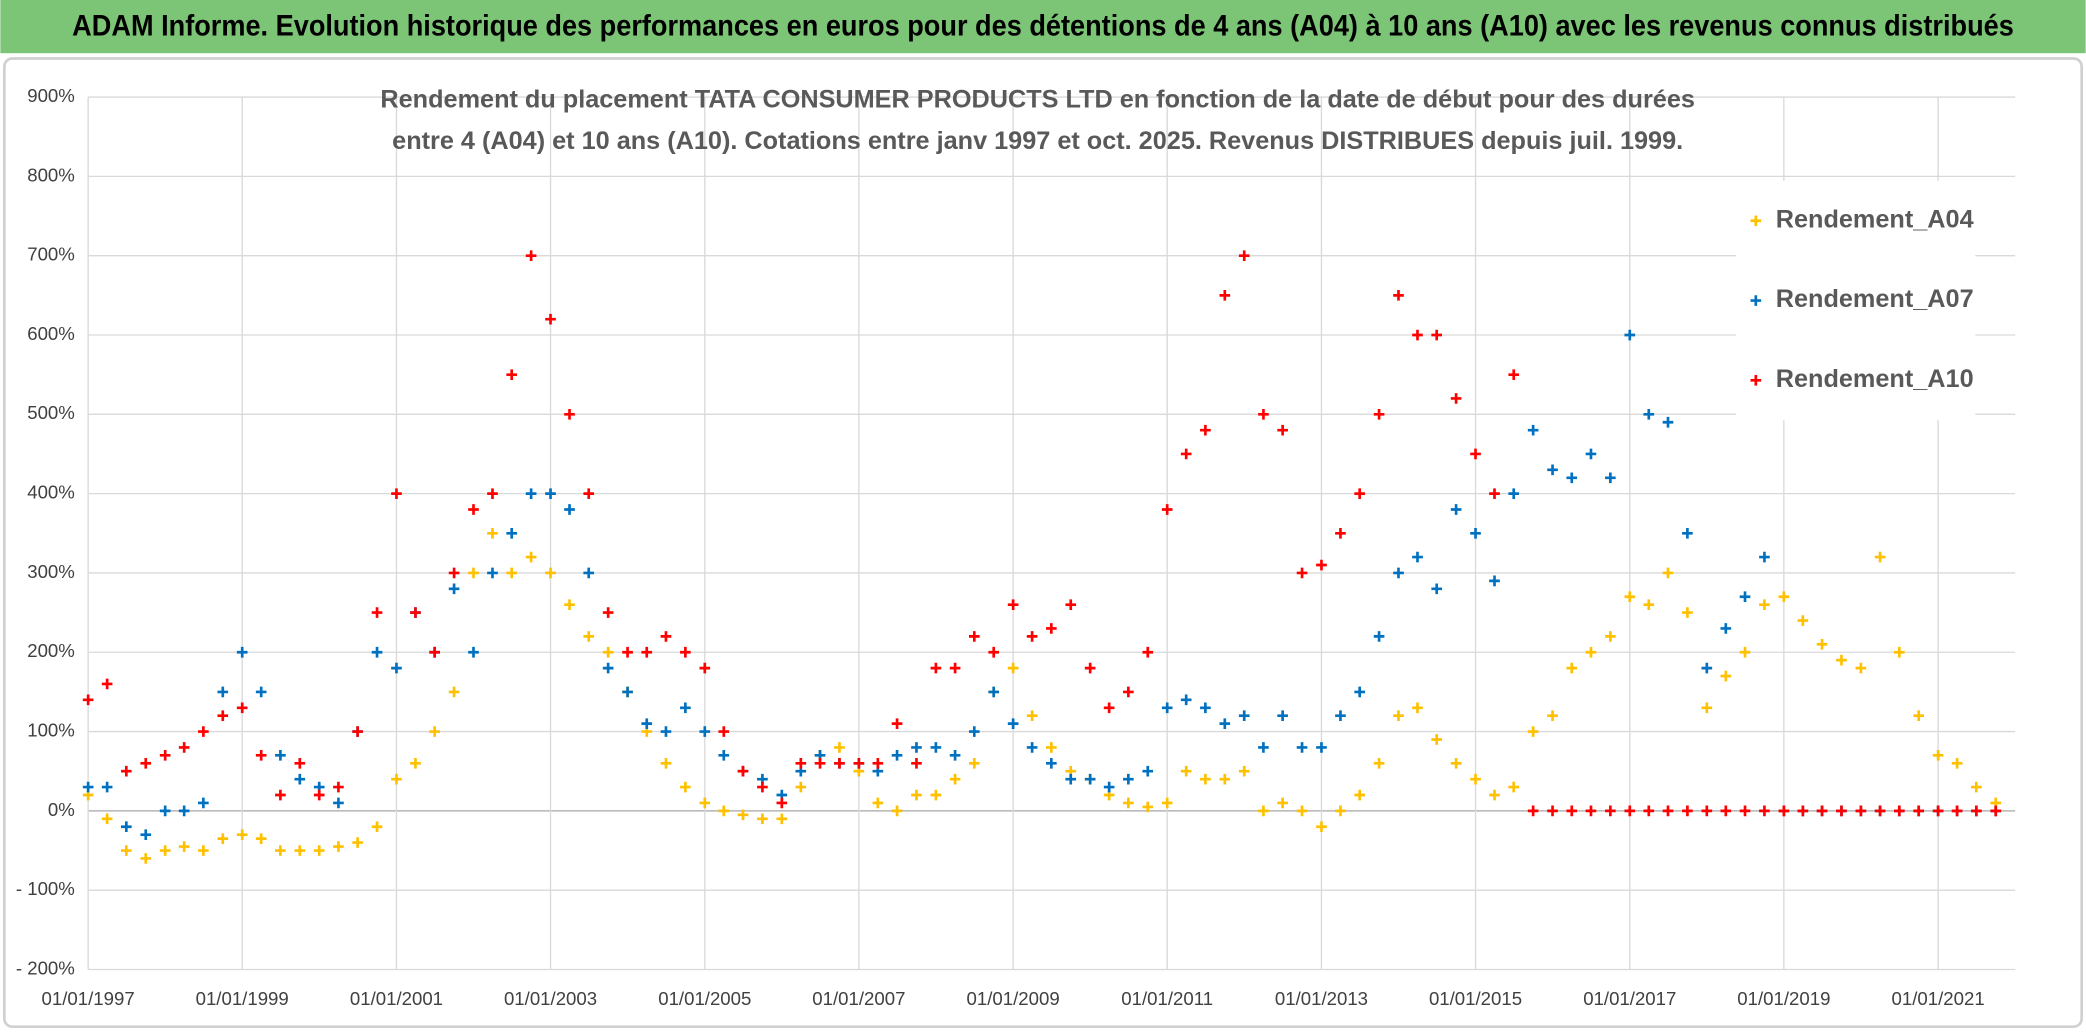 The image size is (2086, 1032). Describe the element at coordinates (88, 998) in the screenshot. I see `x-tick-label: 01/01/1997` at that location.